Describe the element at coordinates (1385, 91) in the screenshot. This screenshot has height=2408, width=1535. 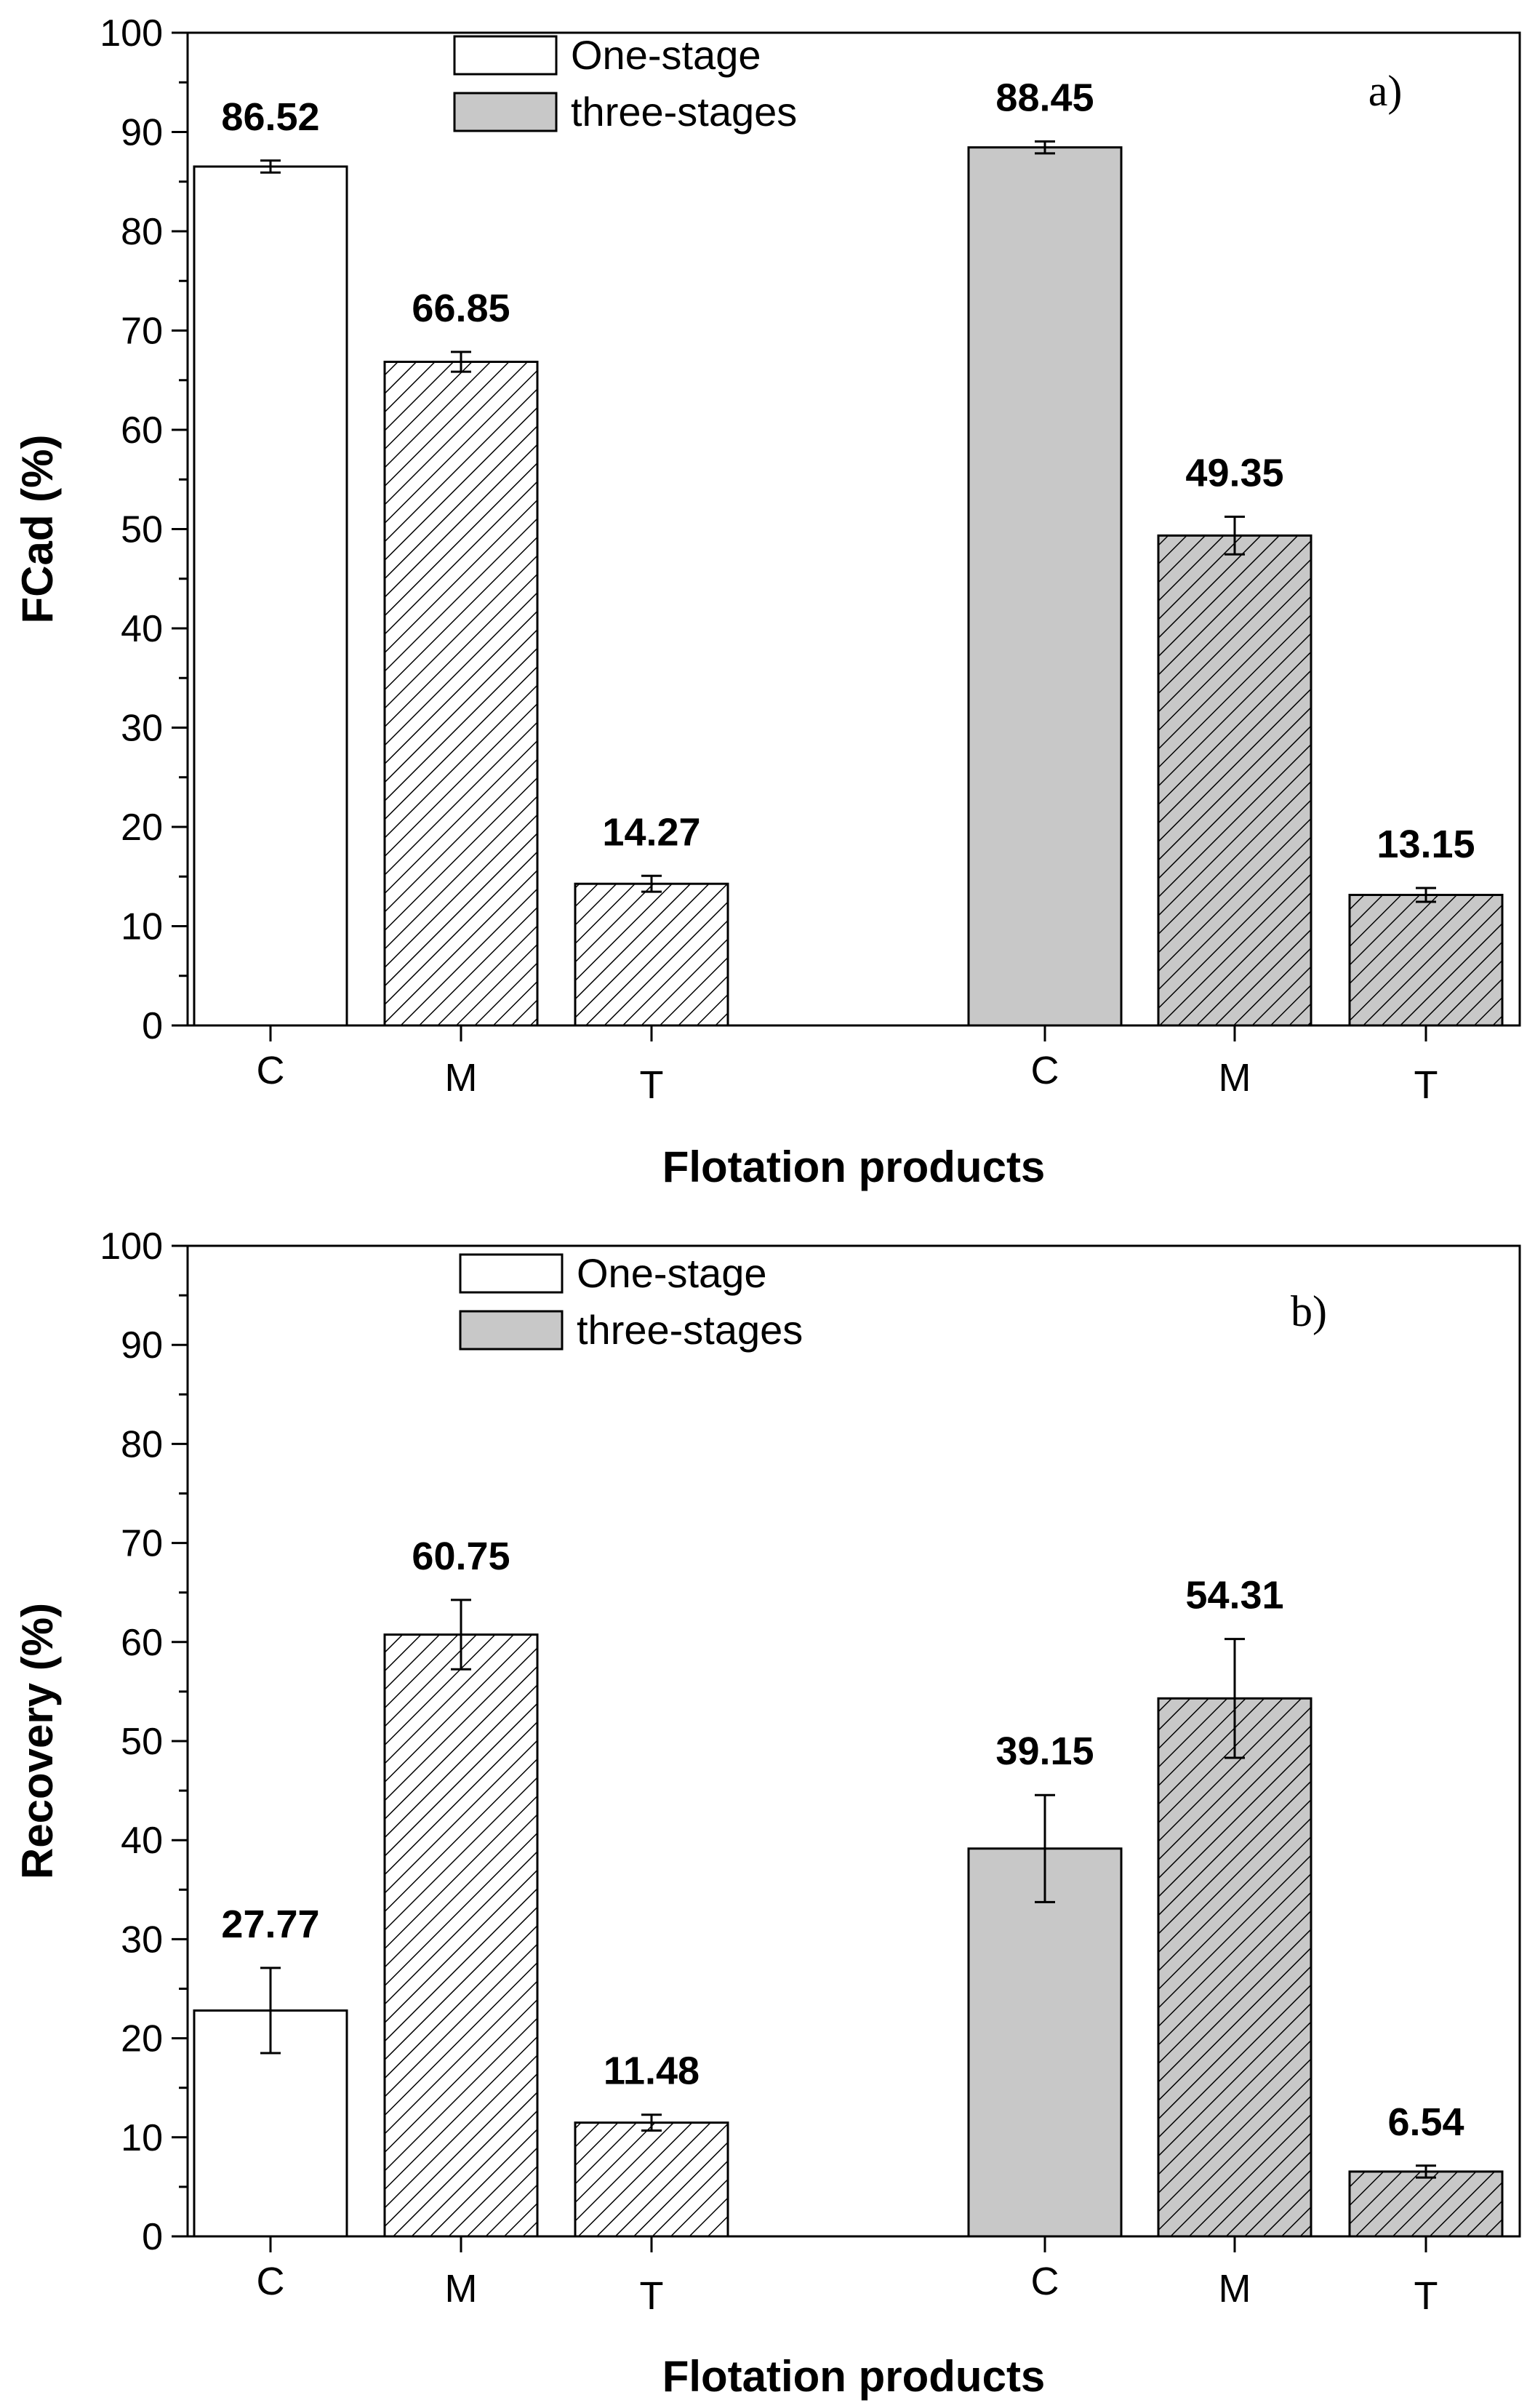
I see `panel-label: a)` at that location.